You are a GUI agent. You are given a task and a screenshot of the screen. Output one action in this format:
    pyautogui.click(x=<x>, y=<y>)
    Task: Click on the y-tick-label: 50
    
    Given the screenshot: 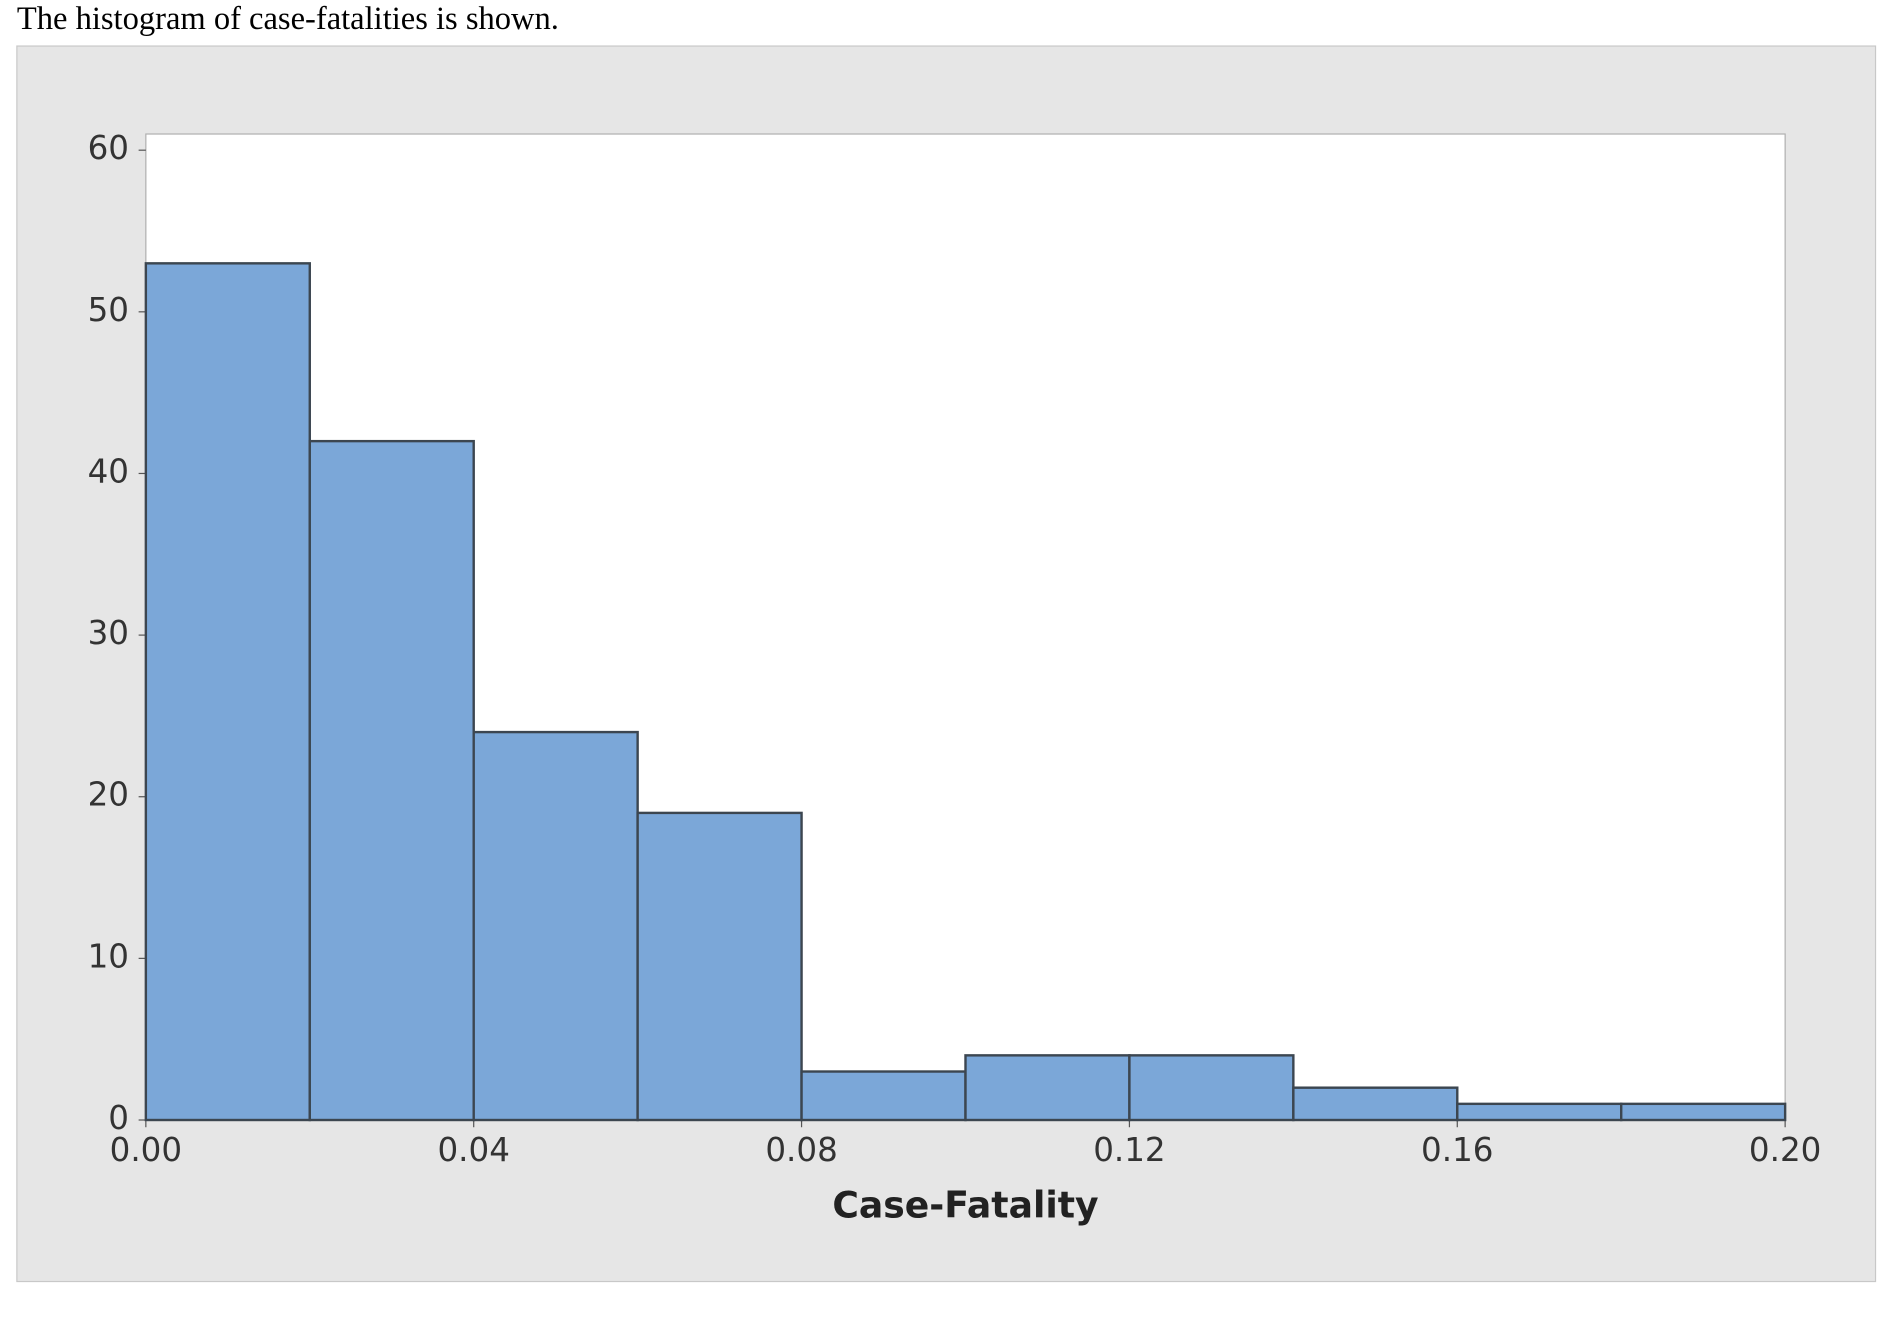 What is the action you would take?
    pyautogui.click(x=108, y=310)
    